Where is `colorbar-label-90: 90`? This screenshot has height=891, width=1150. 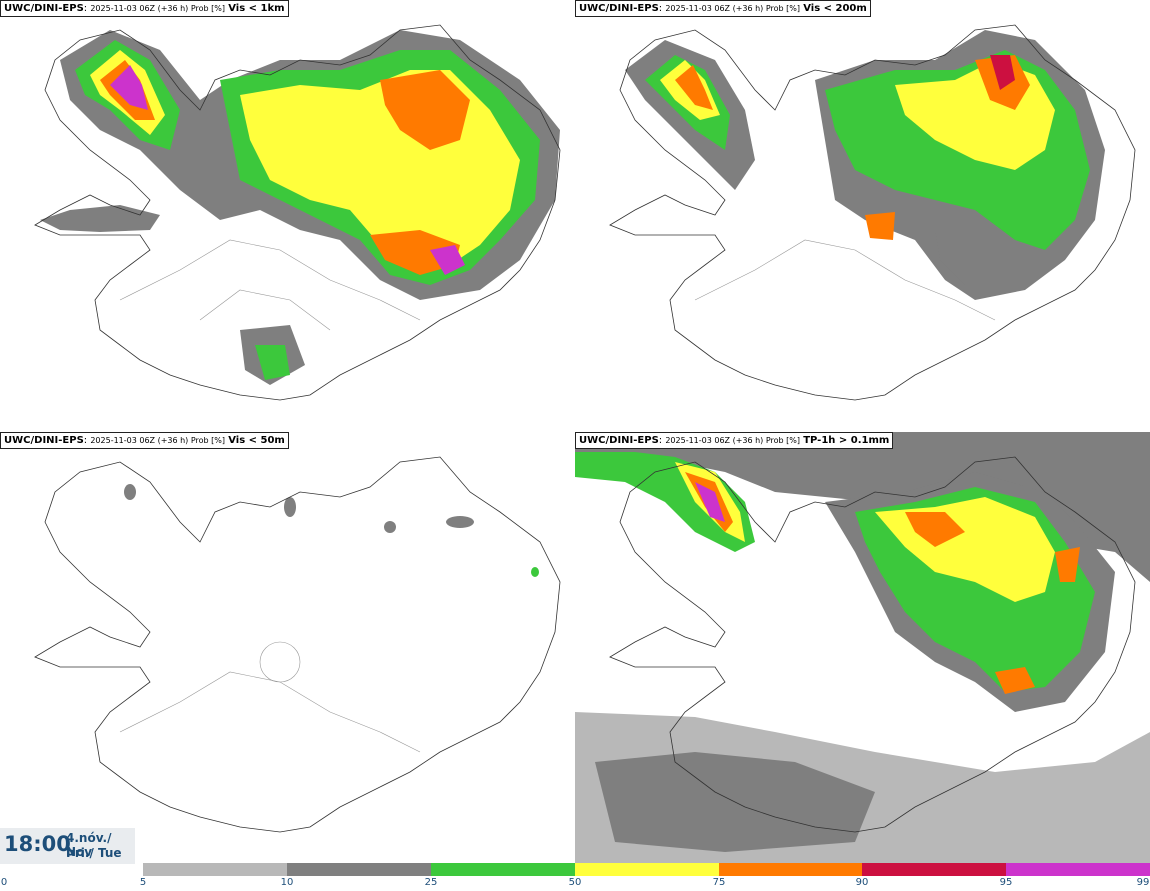 colorbar-label-90: 90 is located at coordinates (862, 882).